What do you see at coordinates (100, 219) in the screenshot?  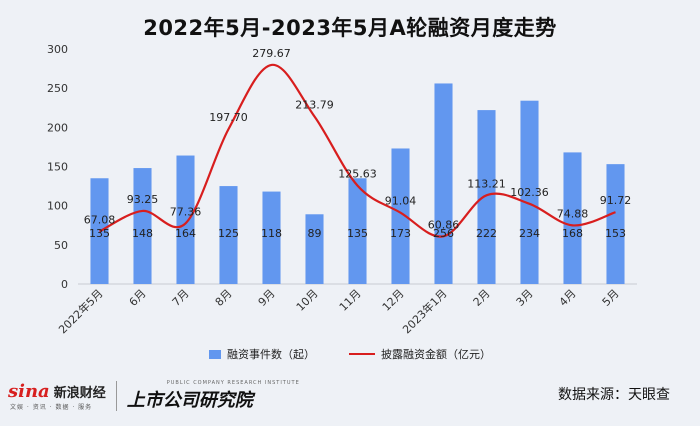 I see `line-value-label: 67.08` at bounding box center [100, 219].